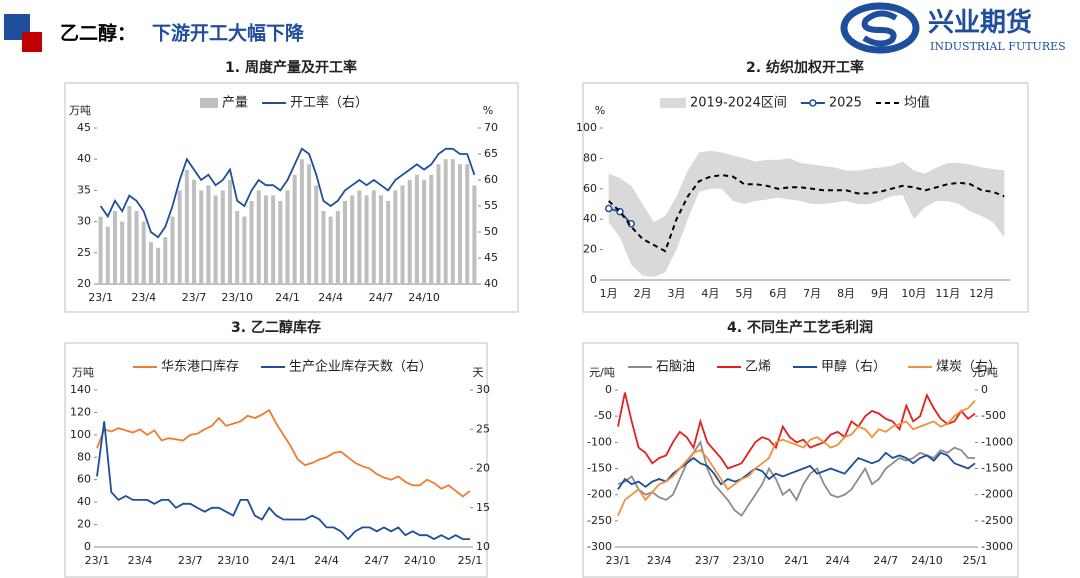 The height and width of the screenshot is (578, 1080). Describe the element at coordinates (483, 389) in the screenshot. I see `y2-tick-label: 30` at that location.